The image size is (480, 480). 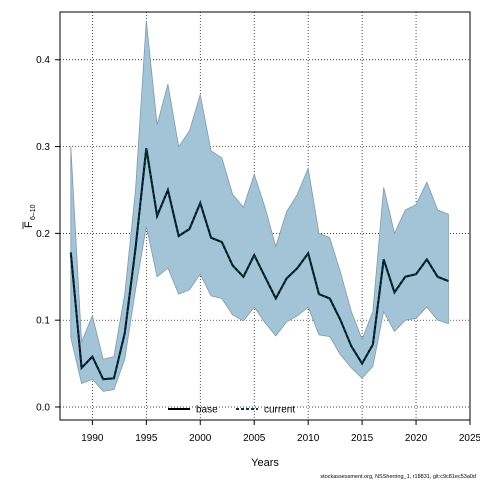 What do you see at coordinates (43, 234) in the screenshot?
I see `y-tick-label: 0.2` at bounding box center [43, 234].